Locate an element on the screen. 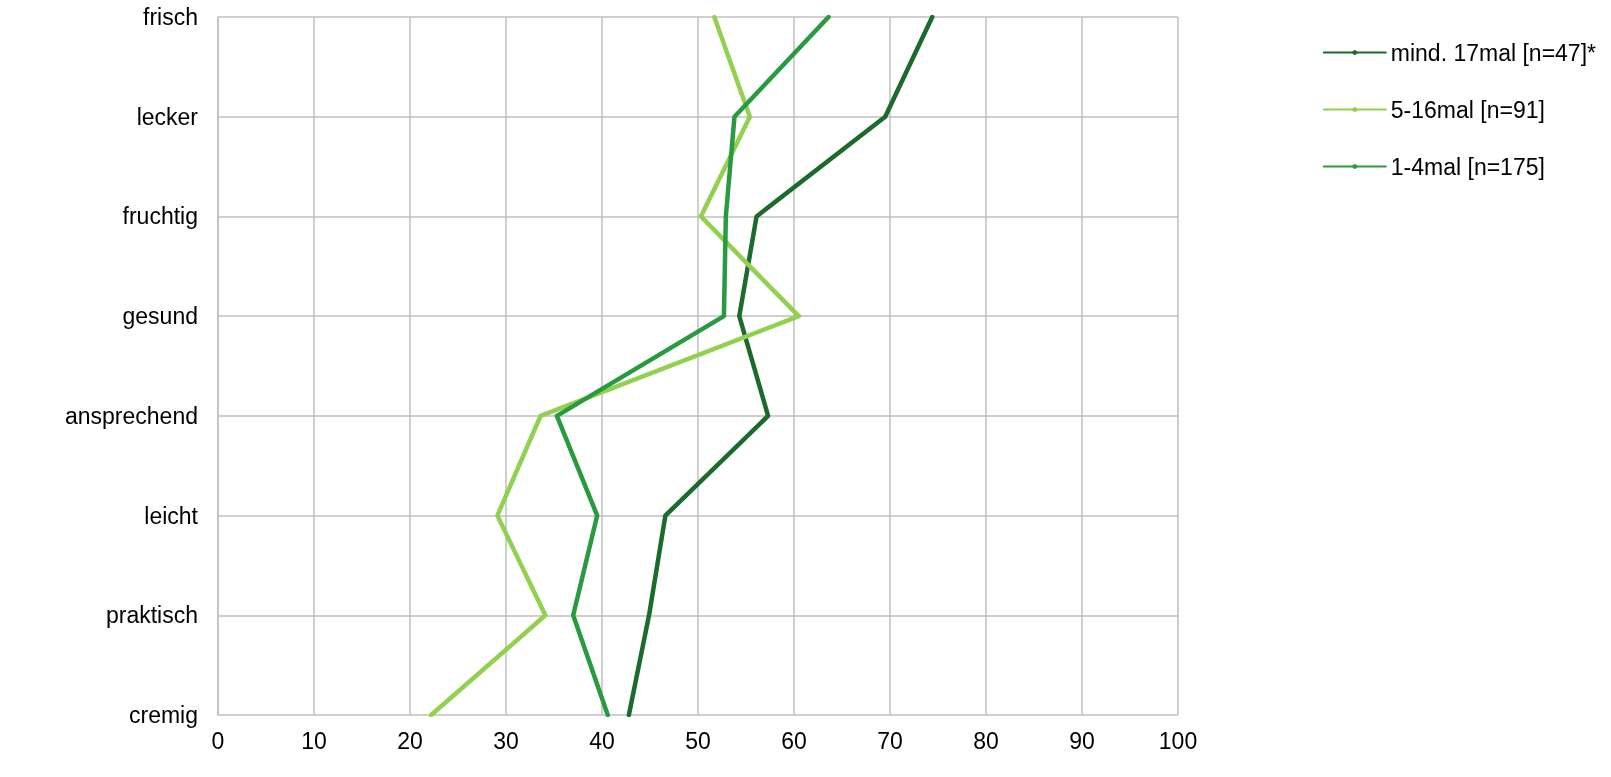  x-tick-label: 90 is located at coordinates (1082, 740).